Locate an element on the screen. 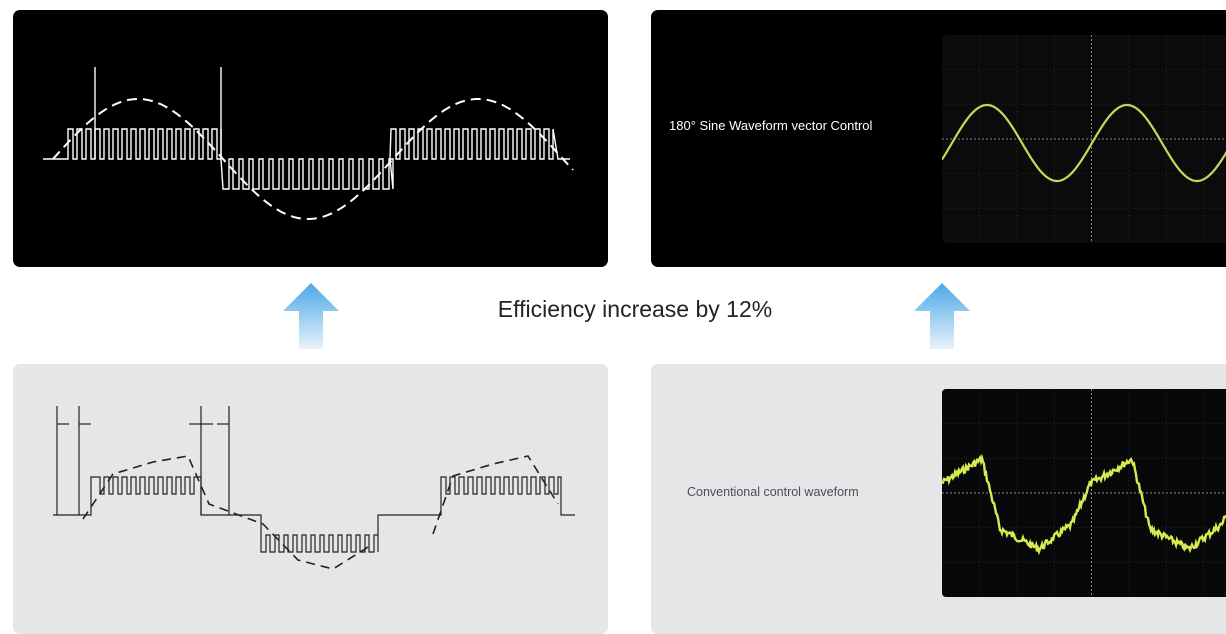 The width and height of the screenshot is (1226, 634). conventional-caption: Conventional control waveform is located at coordinates (773, 492).